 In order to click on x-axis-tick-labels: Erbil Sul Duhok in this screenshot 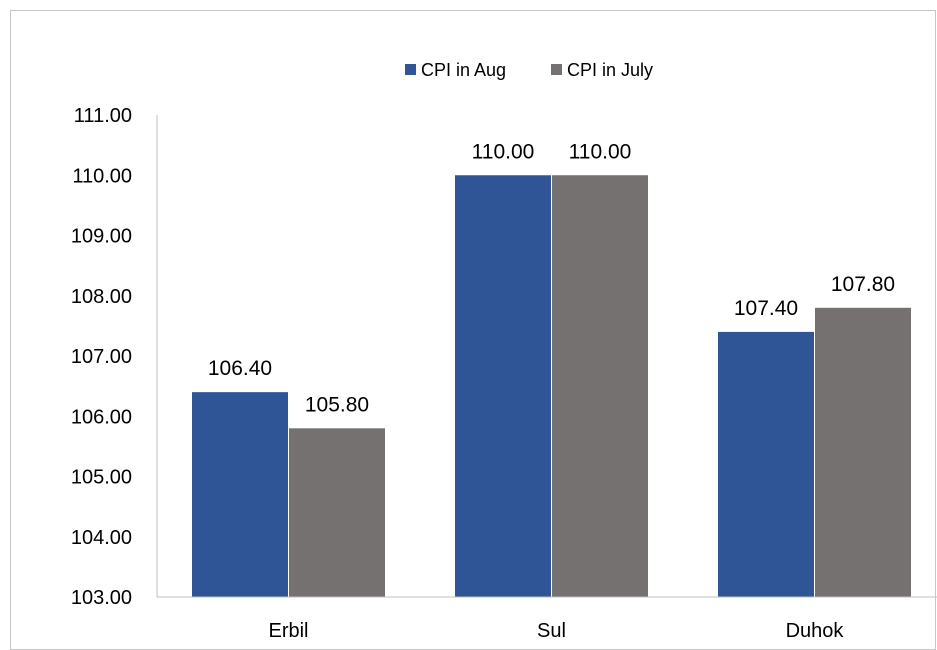, I will do `click(556, 631)`.